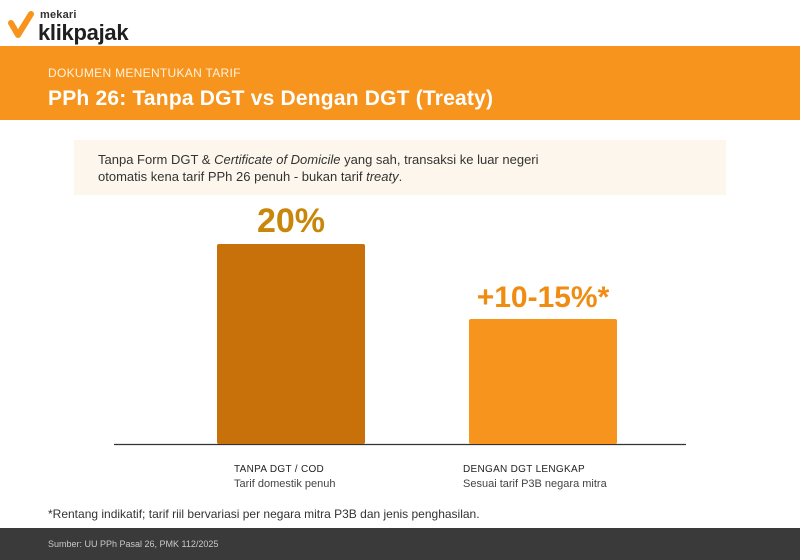  Describe the element at coordinates (524, 469) in the screenshot. I see `category-name: DENGAN DGT LENGKAP` at that location.